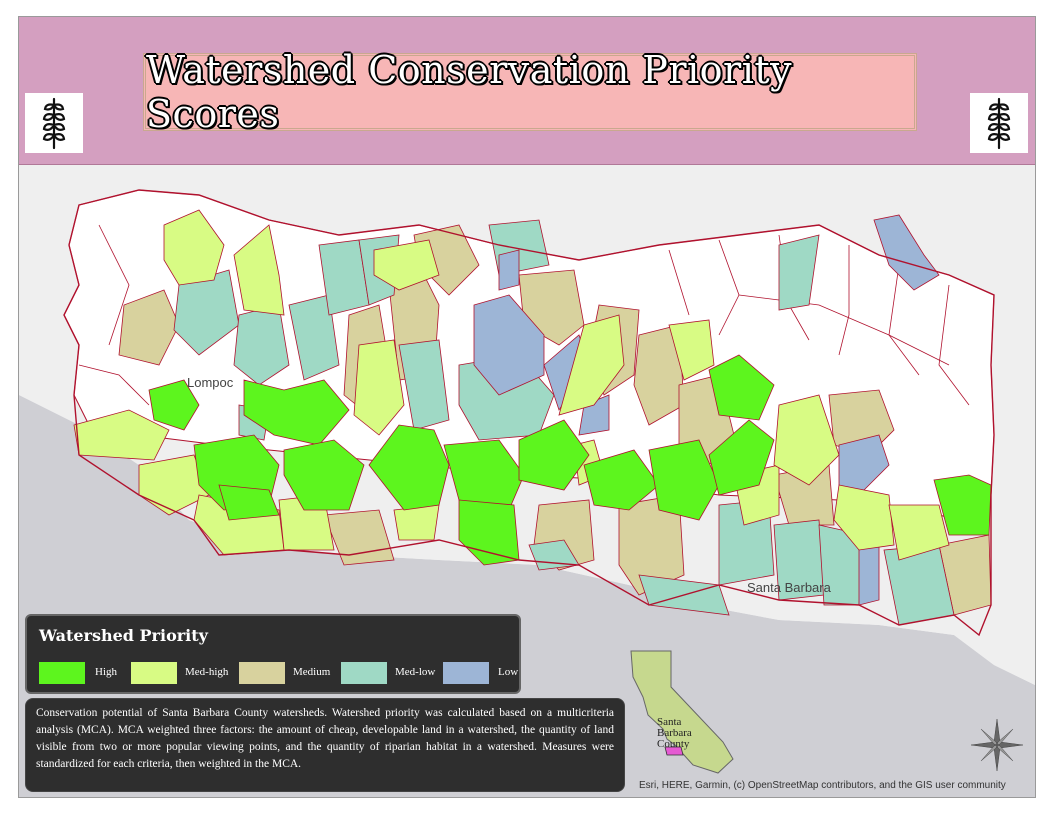 The image size is (1056, 816). Describe the element at coordinates (508, 672) in the screenshot. I see `legend-label-low: Low` at that location.